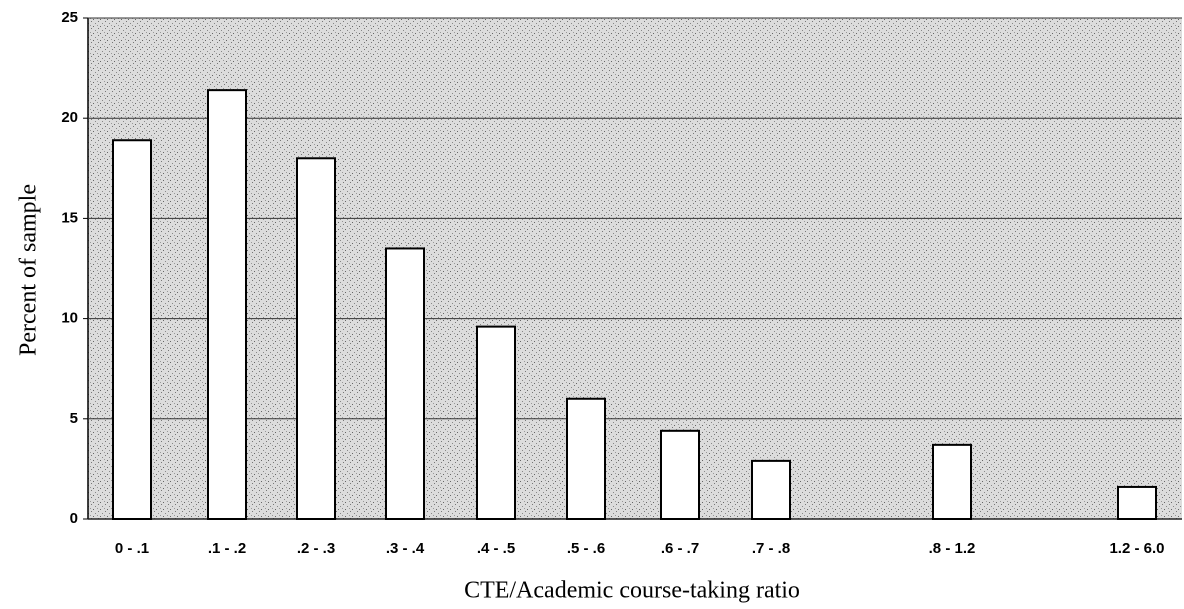  Describe the element at coordinates (132, 548) in the screenshot. I see `x-tick-label: 0 - .1` at that location.